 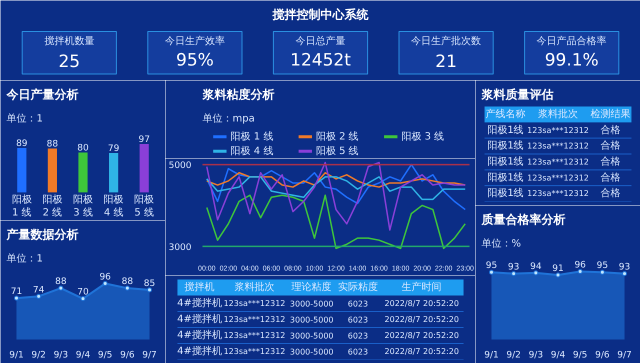 What do you see at coordinates (502, 244) in the screenshot?
I see `chart-subtitle: 单位：%` at bounding box center [502, 244].